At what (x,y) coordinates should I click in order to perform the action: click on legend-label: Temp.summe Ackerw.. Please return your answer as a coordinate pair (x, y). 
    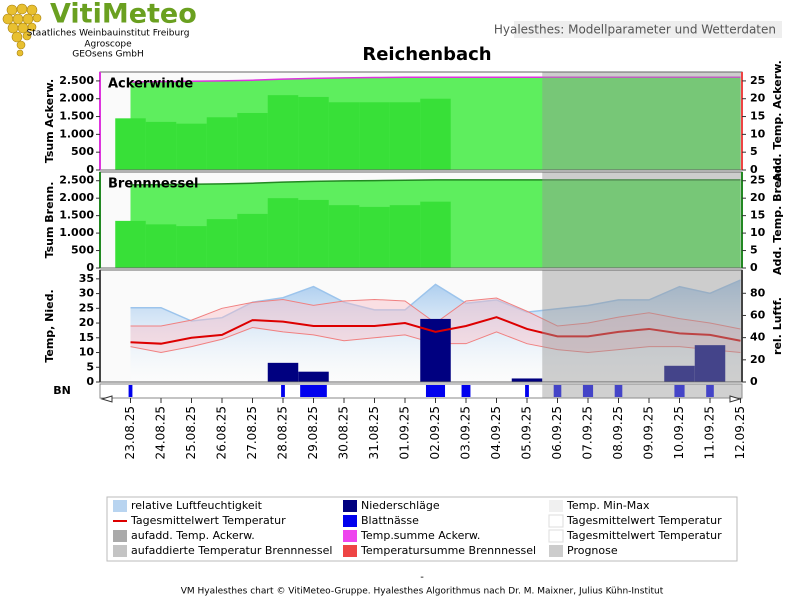
    Looking at the image, I should click on (420, 535).